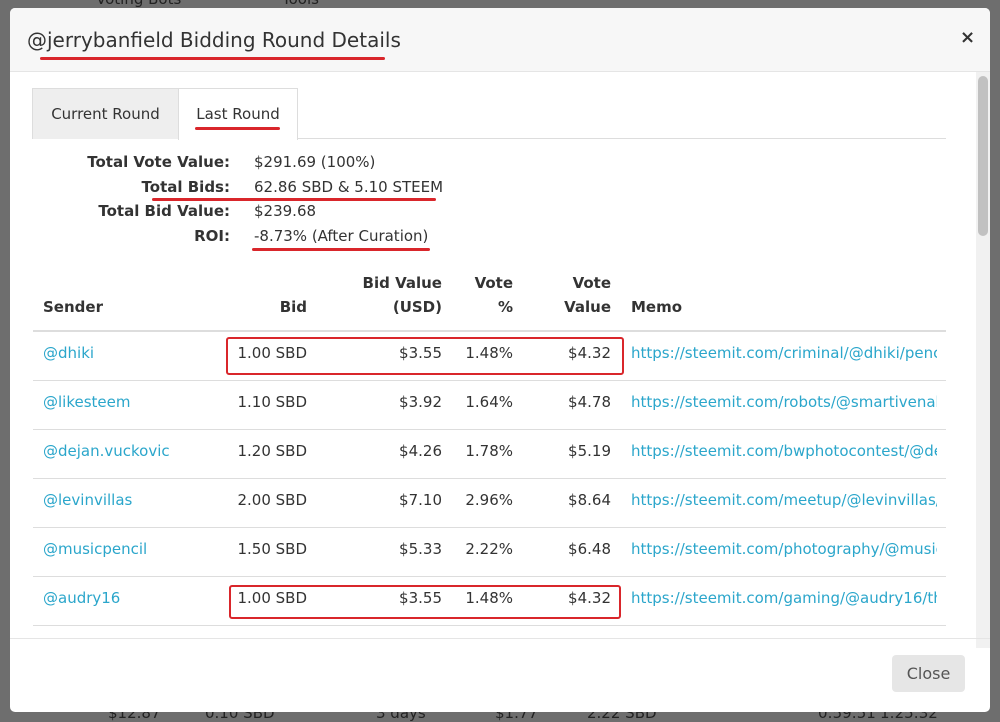  What do you see at coordinates (238, 114) in the screenshot?
I see `tab-active: Last Round` at bounding box center [238, 114].